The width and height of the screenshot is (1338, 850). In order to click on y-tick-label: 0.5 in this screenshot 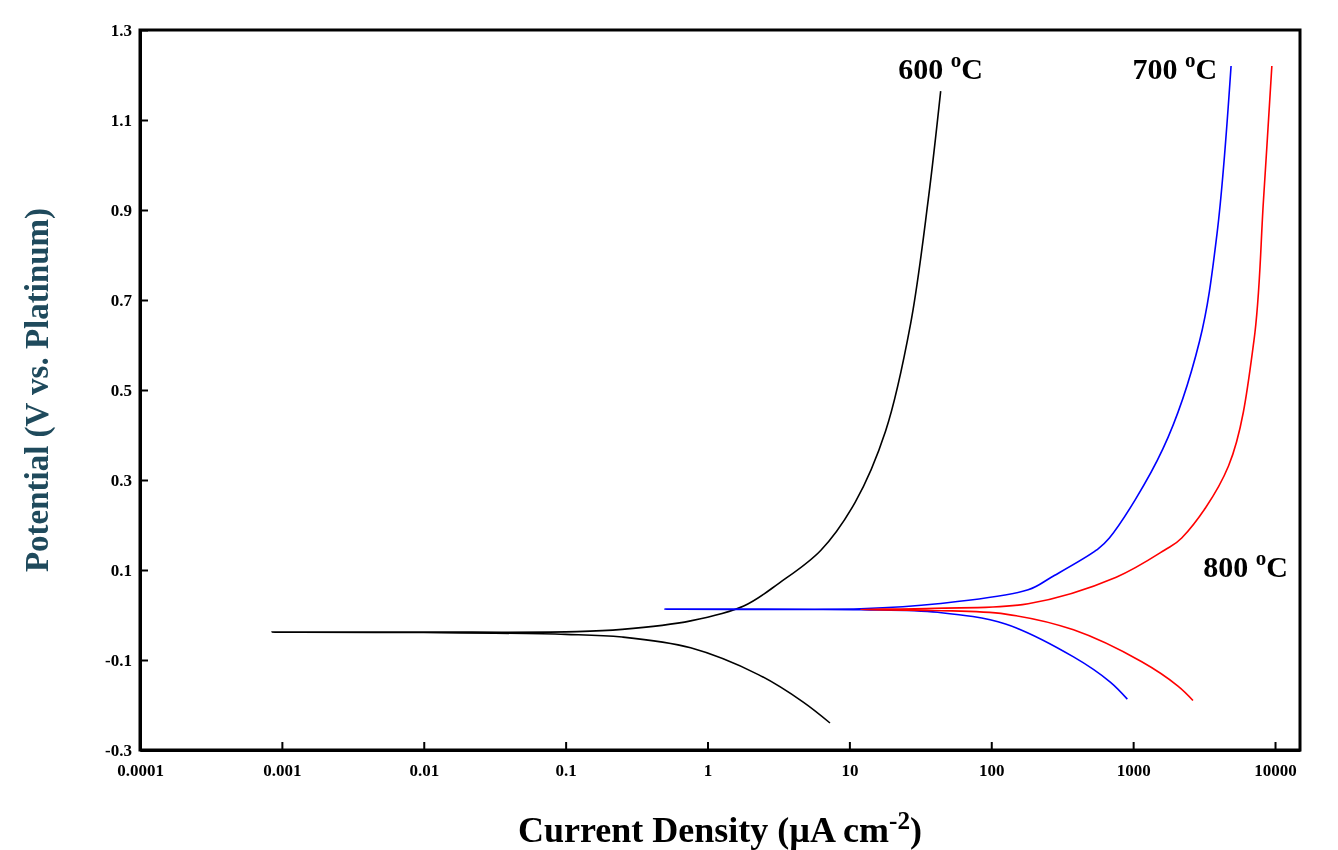, I will do `click(121, 390)`.